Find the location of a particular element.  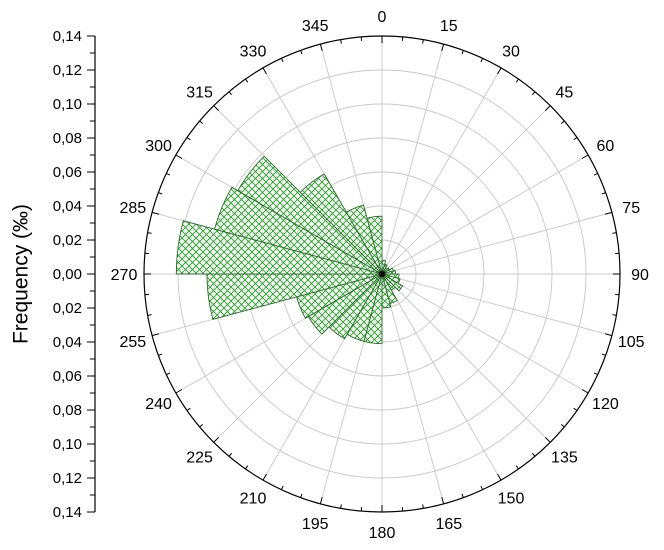

angle-label: 180 is located at coordinates (382, 533).